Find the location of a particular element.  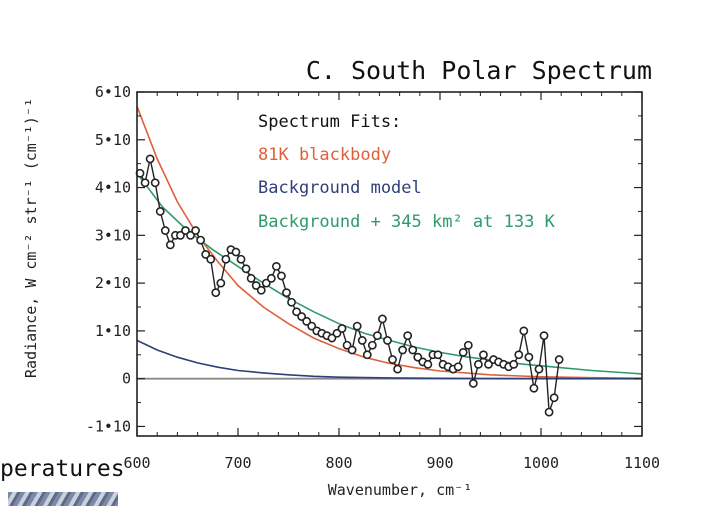

cropped-image-strip is located at coordinates (63, 499).